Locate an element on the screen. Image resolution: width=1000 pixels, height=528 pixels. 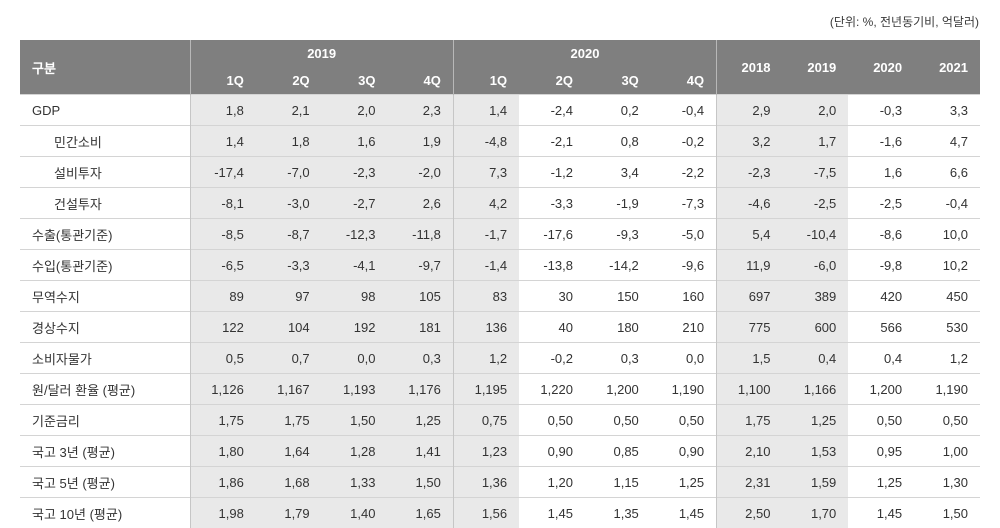
value-cell: 1,6 is located at coordinates (354, 141).